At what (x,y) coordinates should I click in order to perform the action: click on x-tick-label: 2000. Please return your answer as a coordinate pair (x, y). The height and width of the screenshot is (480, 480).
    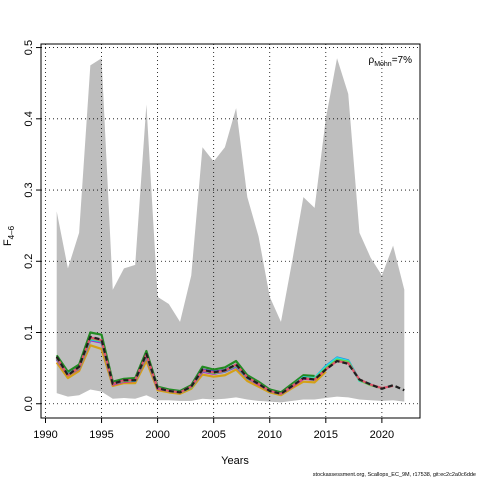
    Looking at the image, I should click on (157, 435).